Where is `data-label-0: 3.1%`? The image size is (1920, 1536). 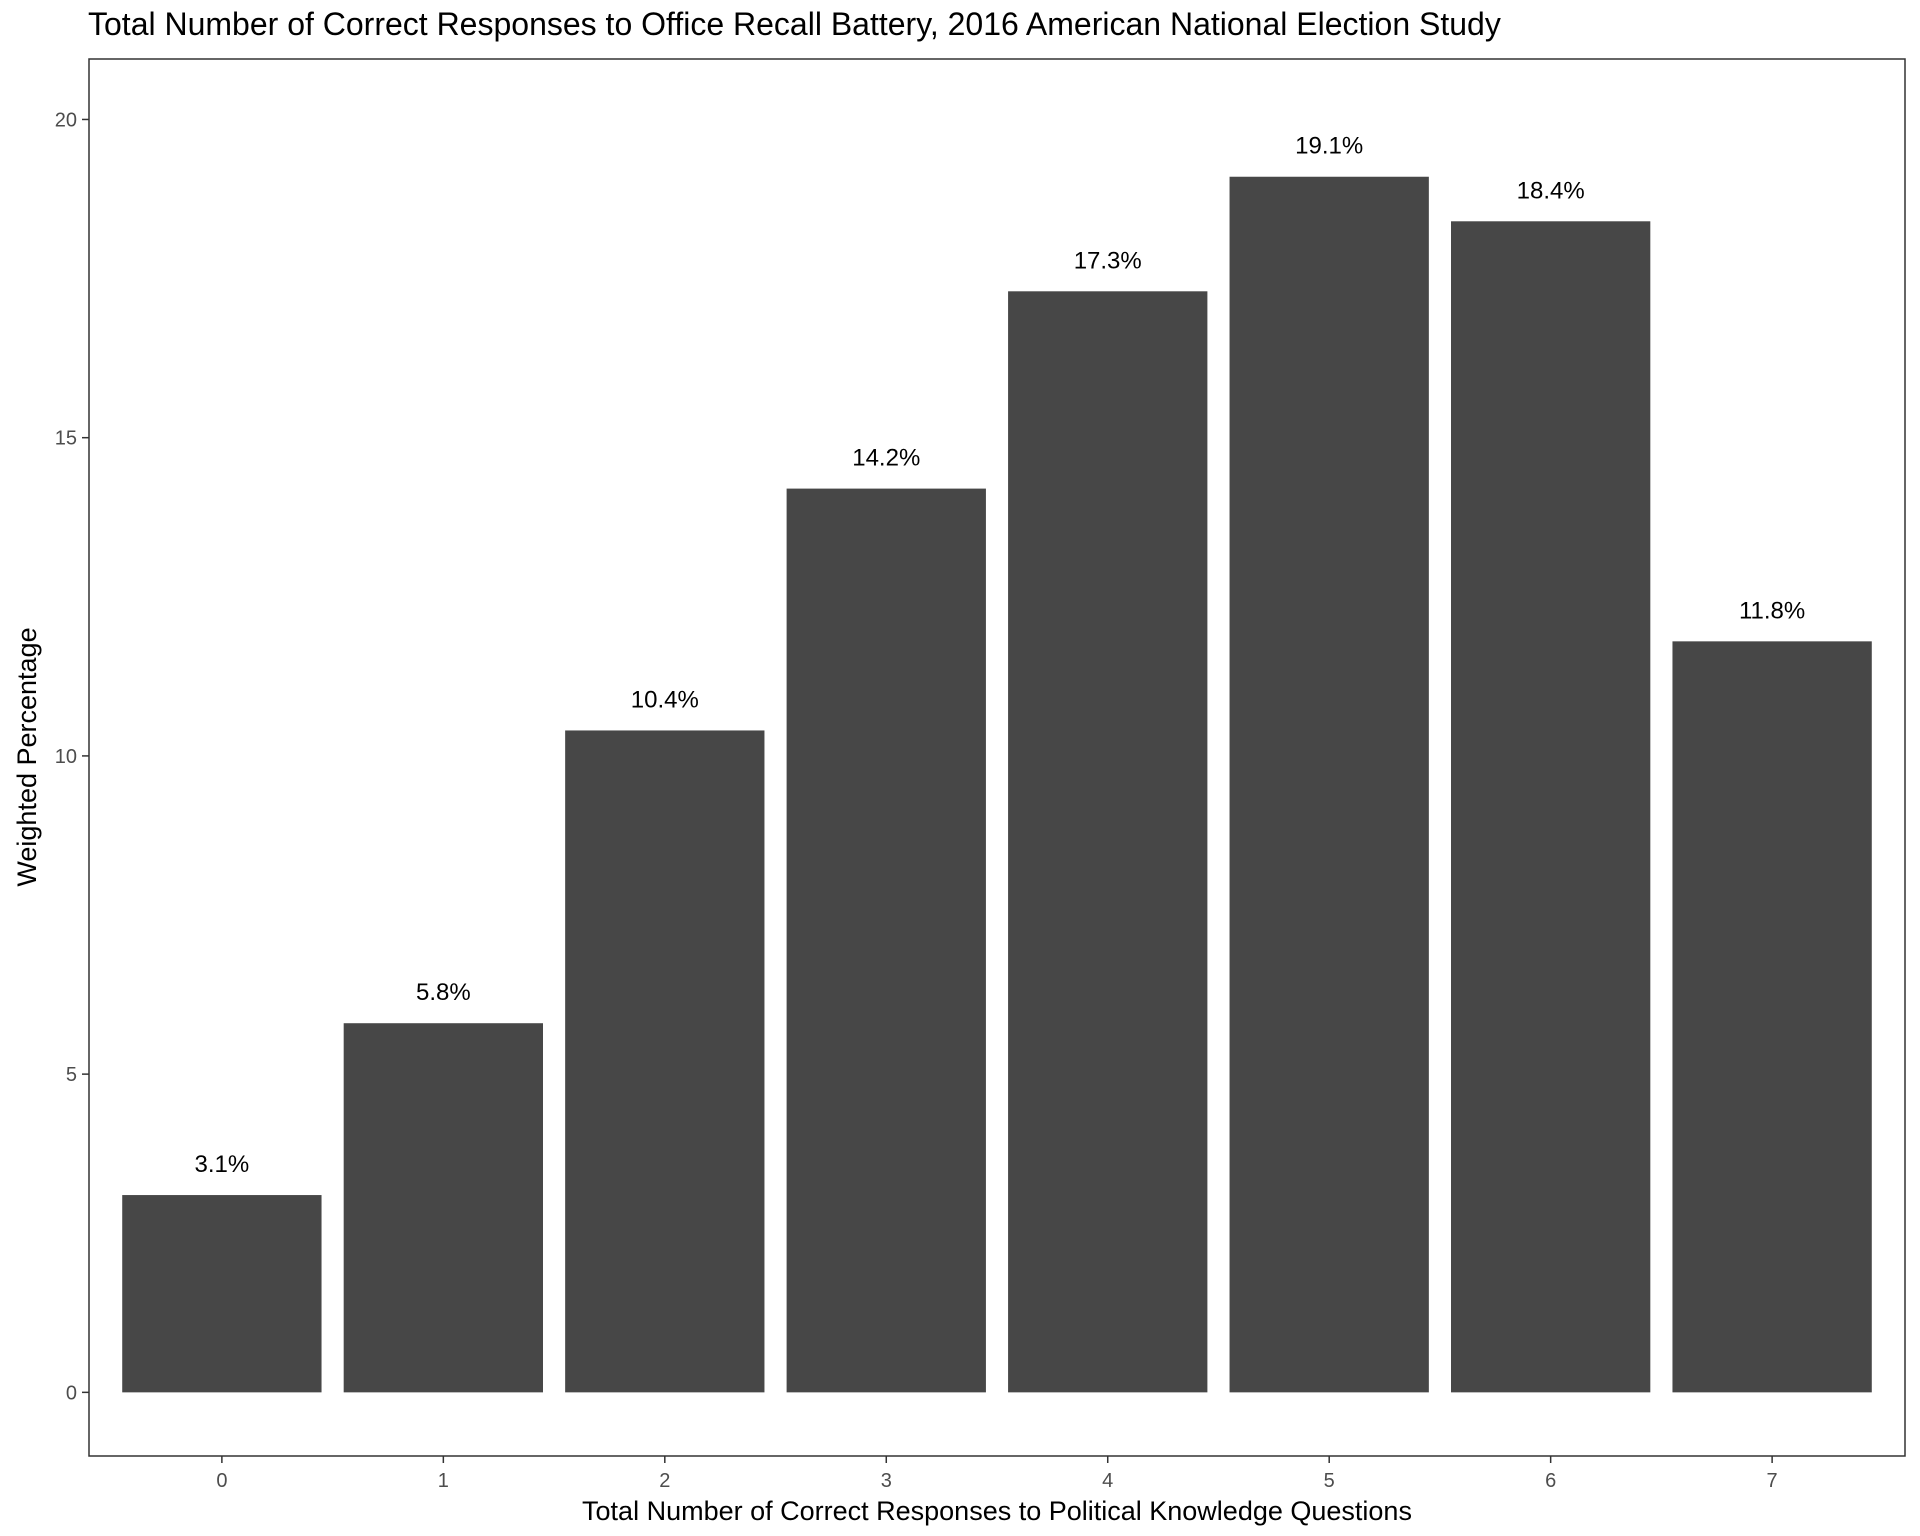
data-label-0: 3.1% is located at coordinates (222, 1164).